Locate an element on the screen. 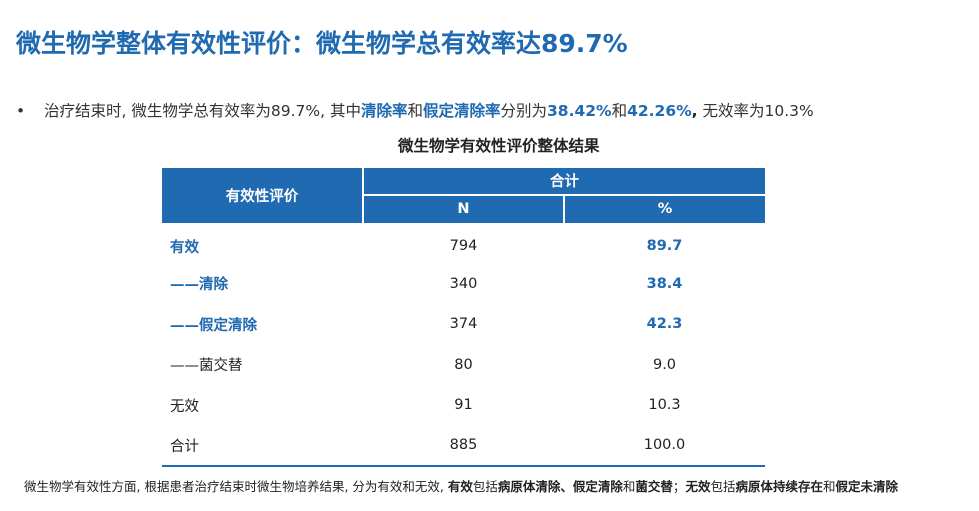 Image resolution: width=979 pixels, height=511 pixels. row-percent: 9.0 is located at coordinates (664, 364).